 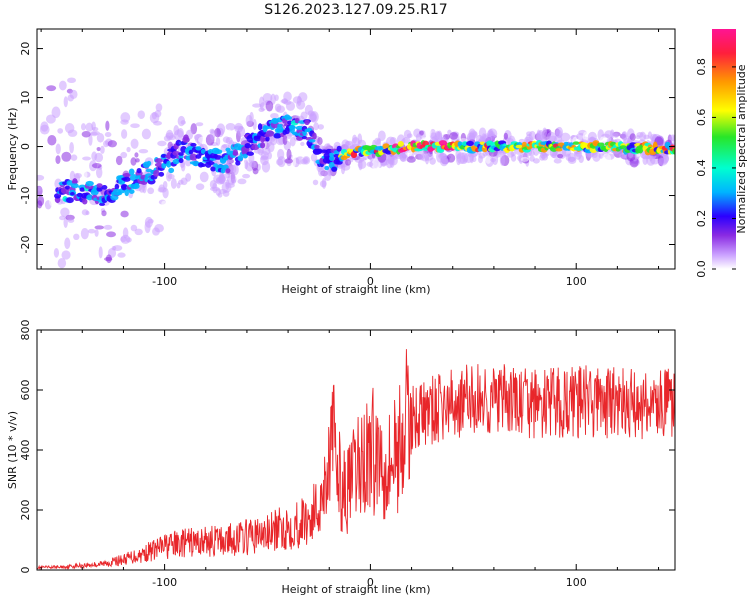 What do you see at coordinates (701, 269) in the screenshot?
I see `colorbar-tick-label: 0.0` at bounding box center [701, 269].